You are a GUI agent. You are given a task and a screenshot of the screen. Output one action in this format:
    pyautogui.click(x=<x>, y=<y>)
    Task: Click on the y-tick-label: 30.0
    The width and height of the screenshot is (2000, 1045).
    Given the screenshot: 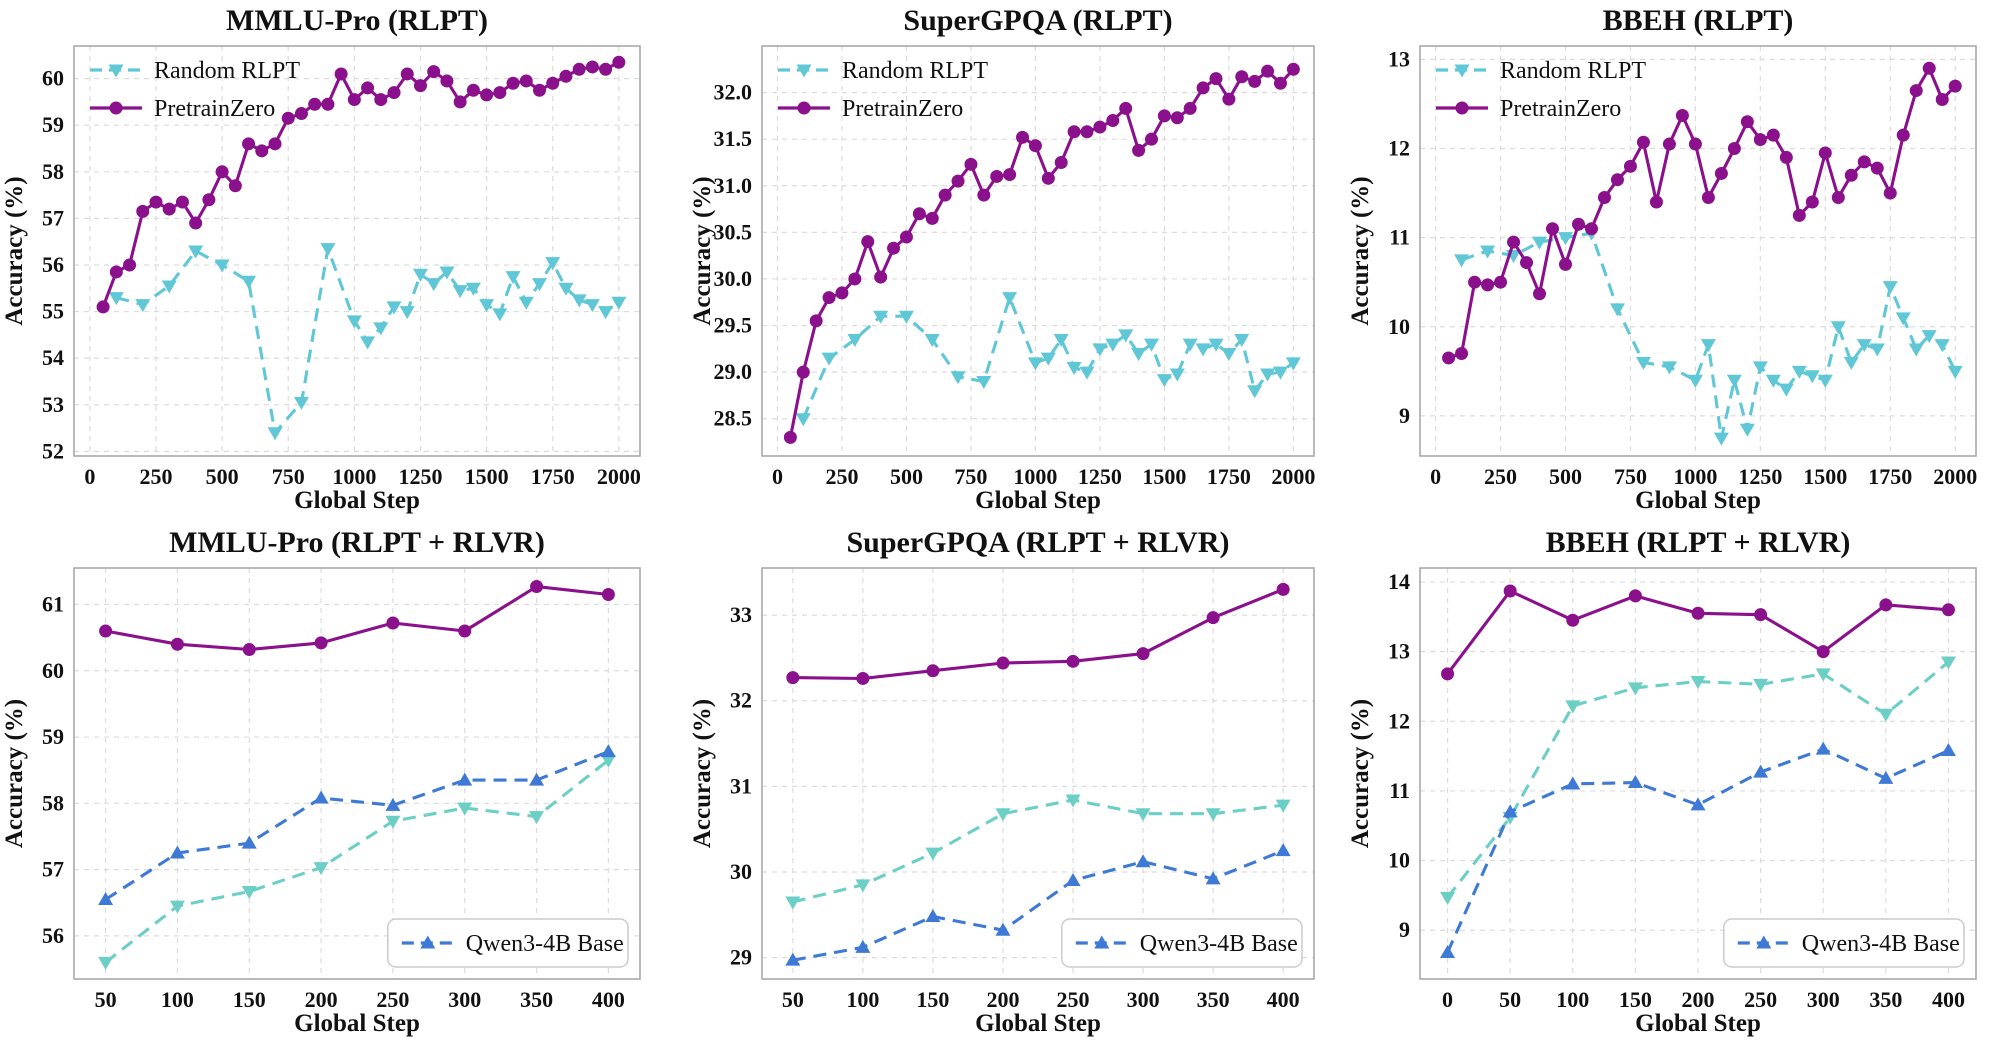 What is the action you would take?
    pyautogui.click(x=733, y=278)
    